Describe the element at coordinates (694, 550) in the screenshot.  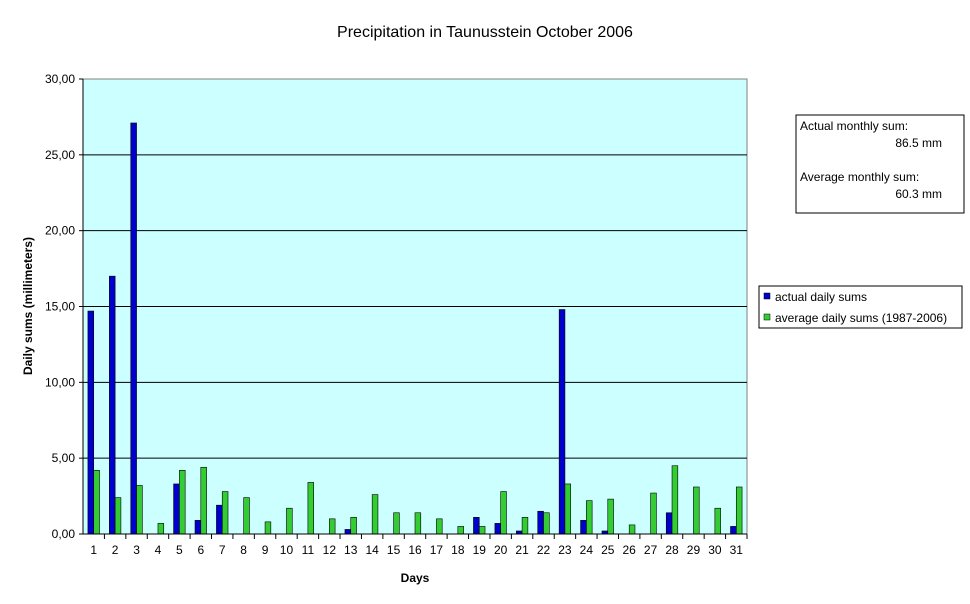
I see `x-tick-label: 29` at that location.